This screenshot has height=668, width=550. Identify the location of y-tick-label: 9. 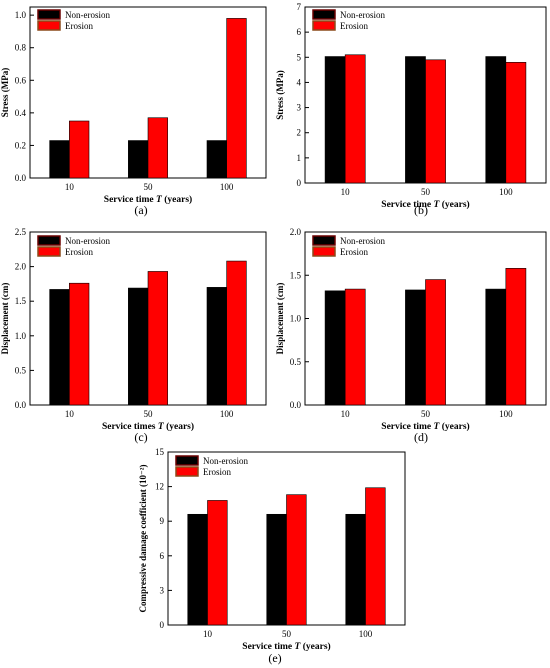
(162, 521).